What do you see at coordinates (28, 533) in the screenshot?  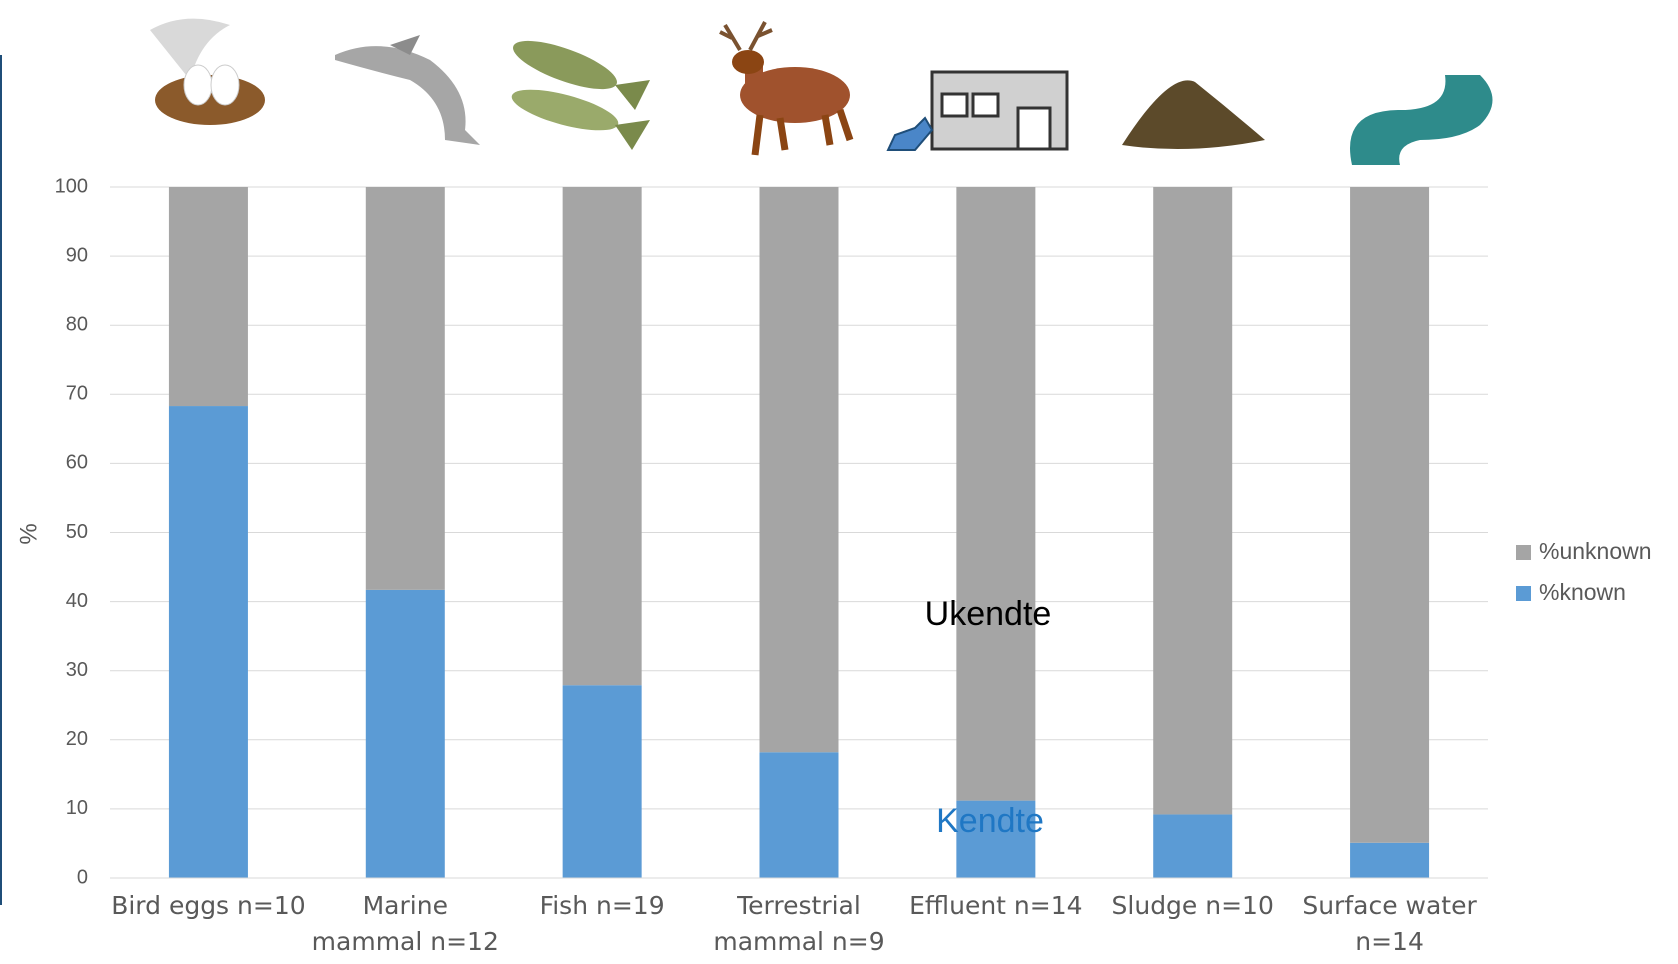 I see `y-axis-label: %` at bounding box center [28, 533].